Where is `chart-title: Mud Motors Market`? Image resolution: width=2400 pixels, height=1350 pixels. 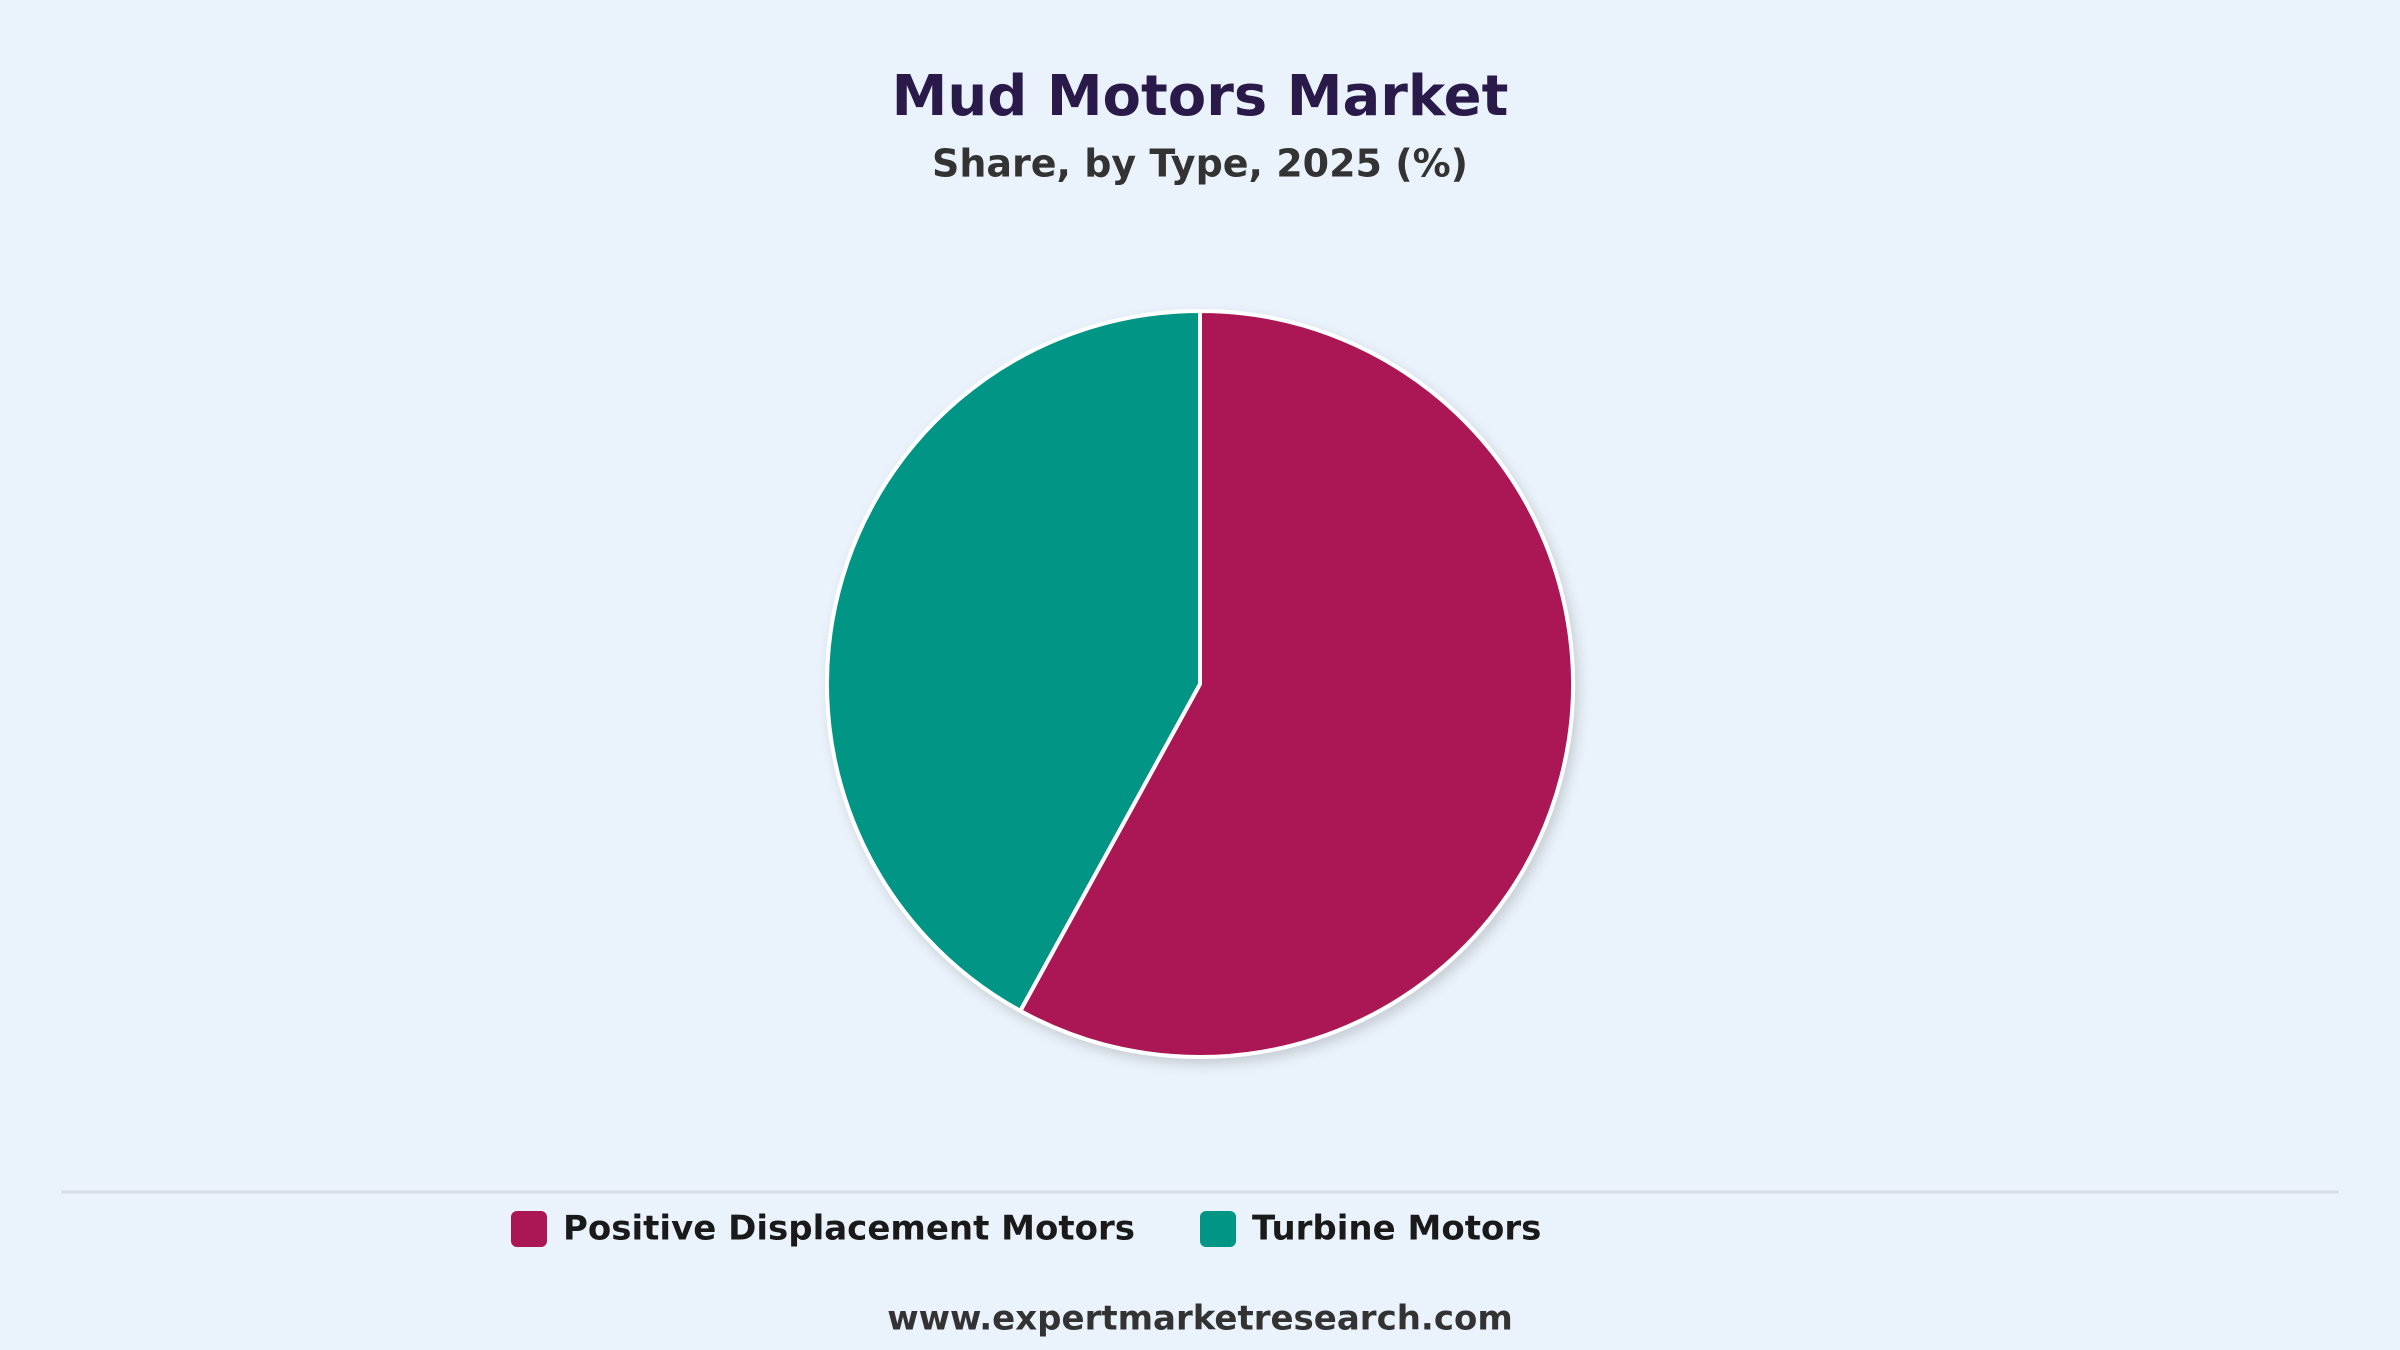 chart-title: Mud Motors Market is located at coordinates (1200, 96).